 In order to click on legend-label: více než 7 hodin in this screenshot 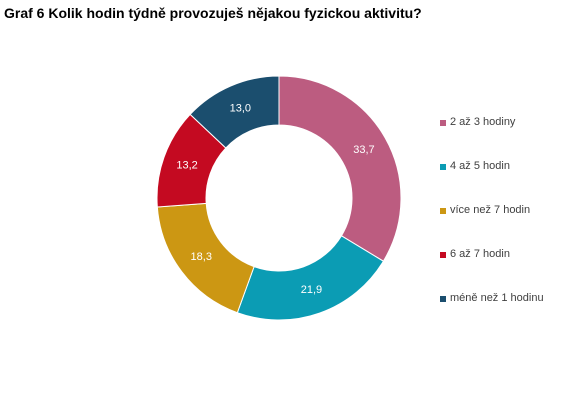, I will do `click(490, 210)`.